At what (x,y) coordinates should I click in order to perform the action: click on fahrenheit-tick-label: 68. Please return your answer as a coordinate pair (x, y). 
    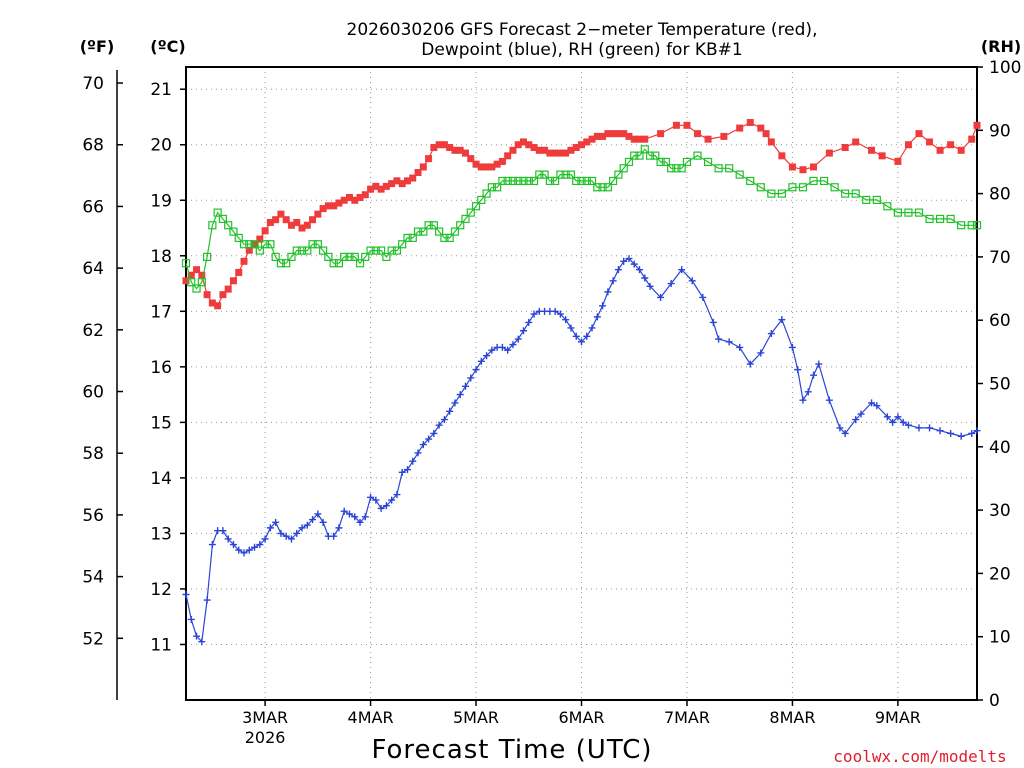
    Looking at the image, I should click on (93, 146).